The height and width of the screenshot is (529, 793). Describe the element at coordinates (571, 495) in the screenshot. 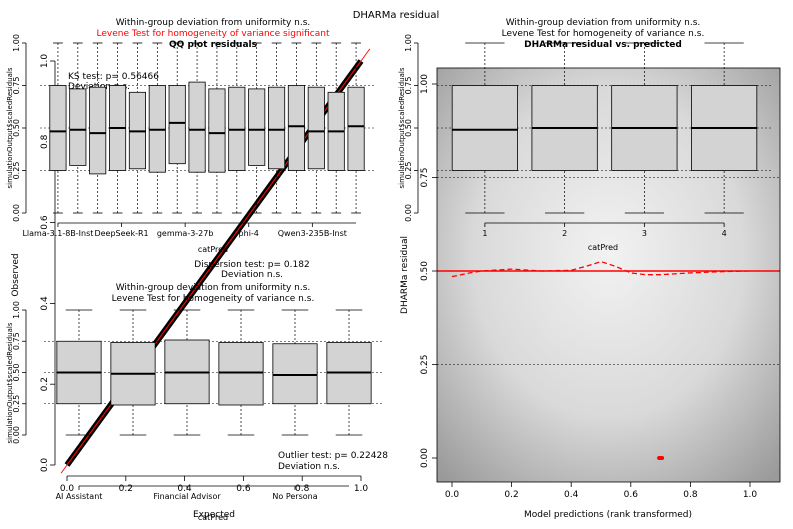

I see `resid-x-tick-label: 0.4` at that location.